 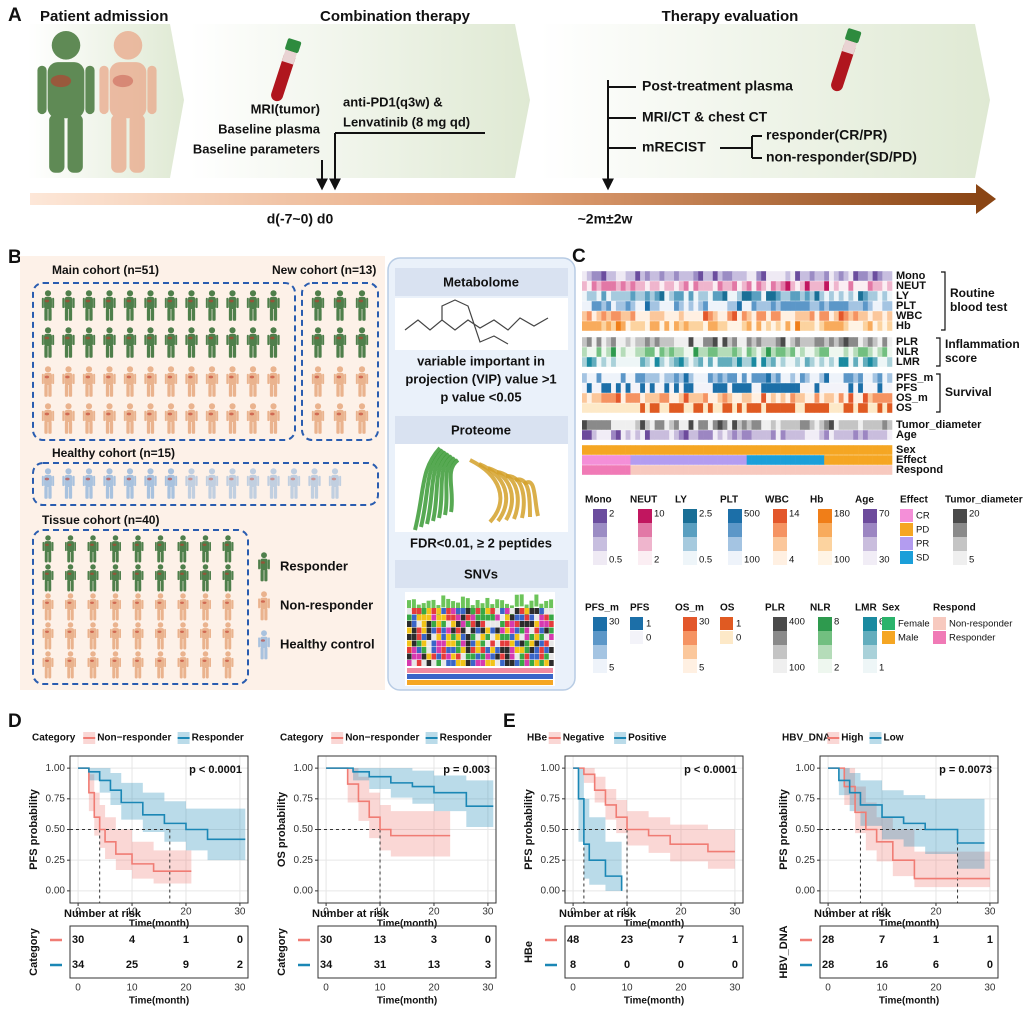 What do you see at coordinates (784, 829) in the screenshot?
I see `y-axis-title: PFS probability` at bounding box center [784, 829].